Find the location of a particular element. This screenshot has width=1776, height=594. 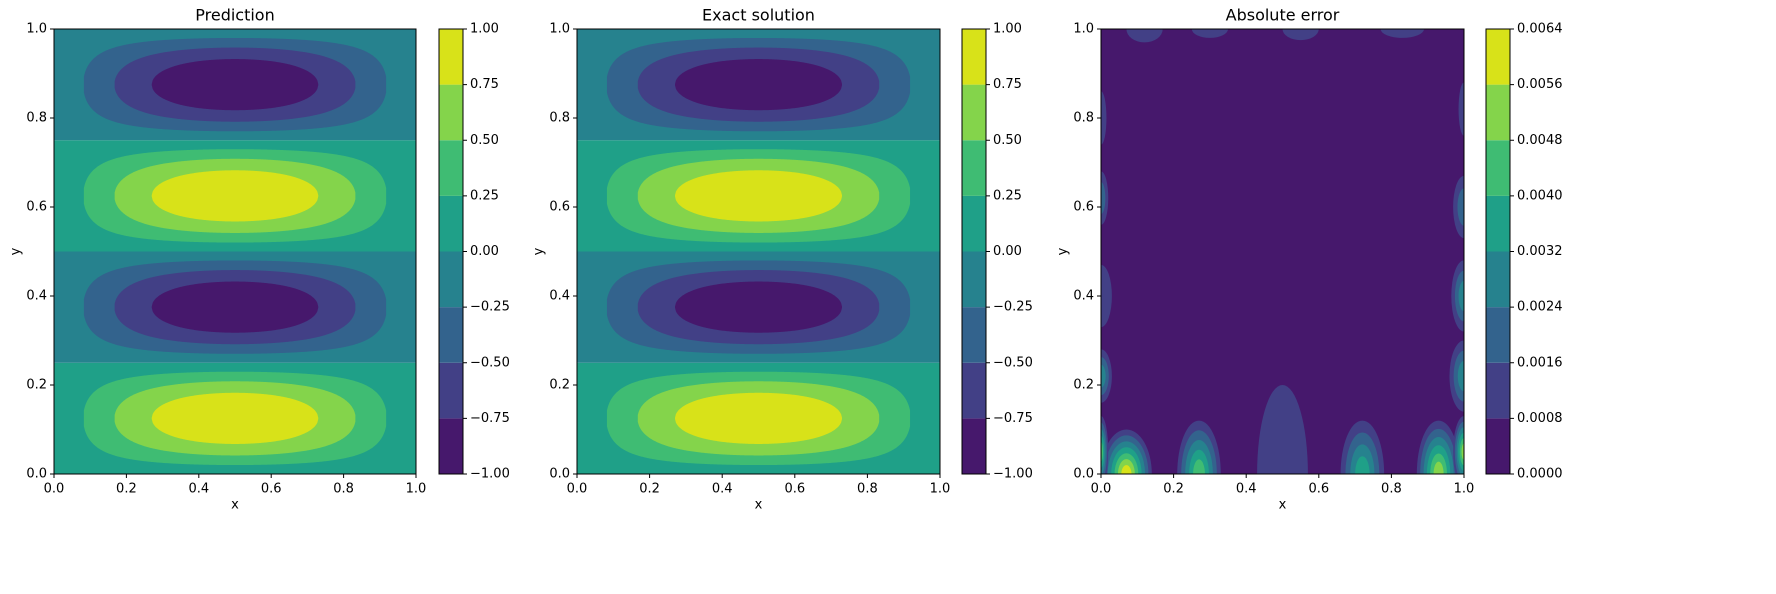

colorbar-tick-label: 0.0016 is located at coordinates (1540, 362).